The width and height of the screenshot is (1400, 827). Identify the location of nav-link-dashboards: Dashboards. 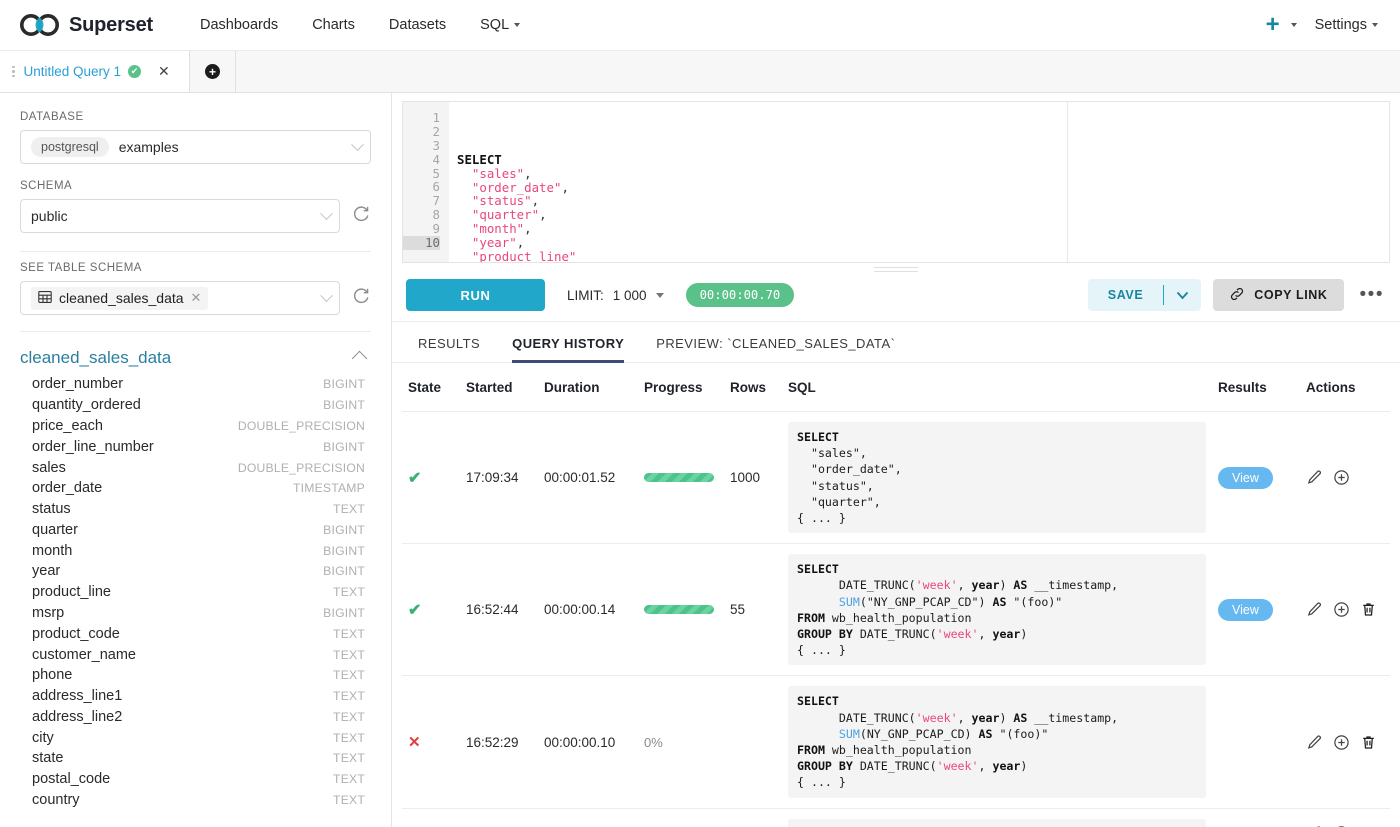
(239, 25).